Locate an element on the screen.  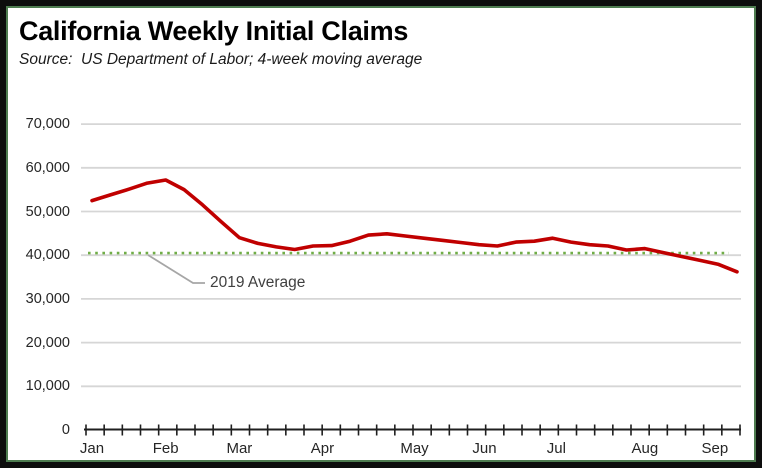
y-tick-label: 40,000 is located at coordinates (47, 255).